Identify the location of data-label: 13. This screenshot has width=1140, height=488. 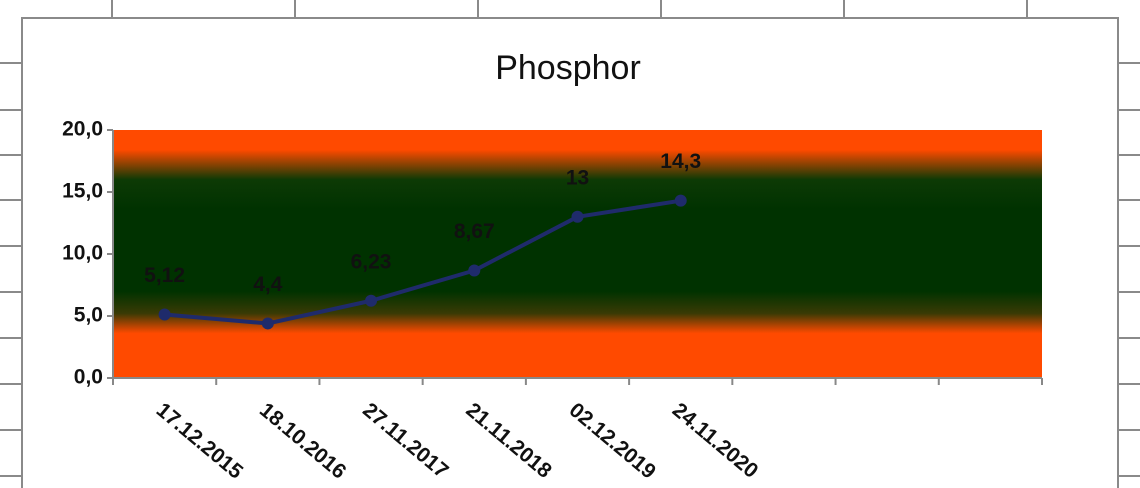
(577, 177).